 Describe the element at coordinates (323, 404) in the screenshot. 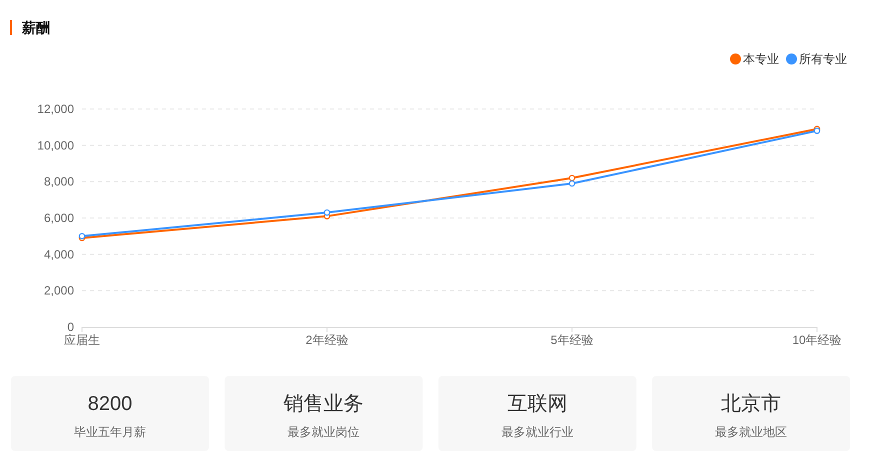

I see `text: 销售业务` at that location.